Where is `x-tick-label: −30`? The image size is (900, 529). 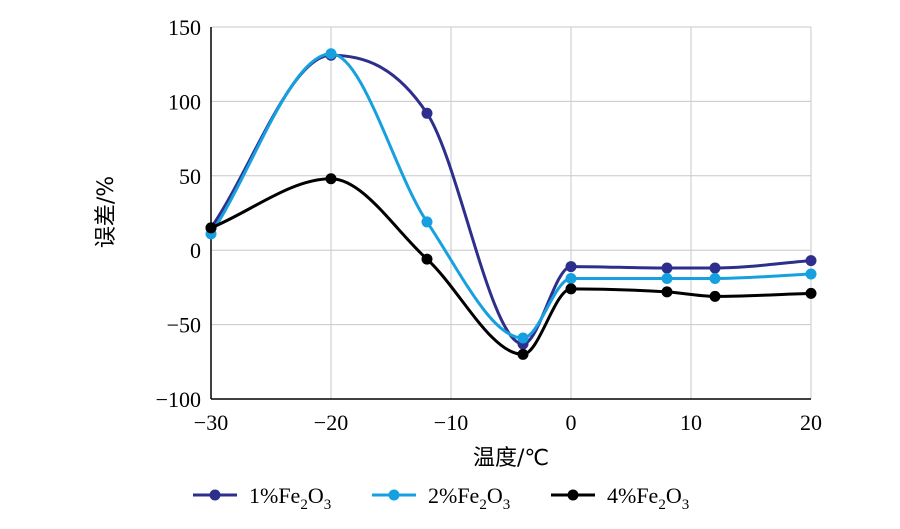 x-tick-label: −30 is located at coordinates (211, 422).